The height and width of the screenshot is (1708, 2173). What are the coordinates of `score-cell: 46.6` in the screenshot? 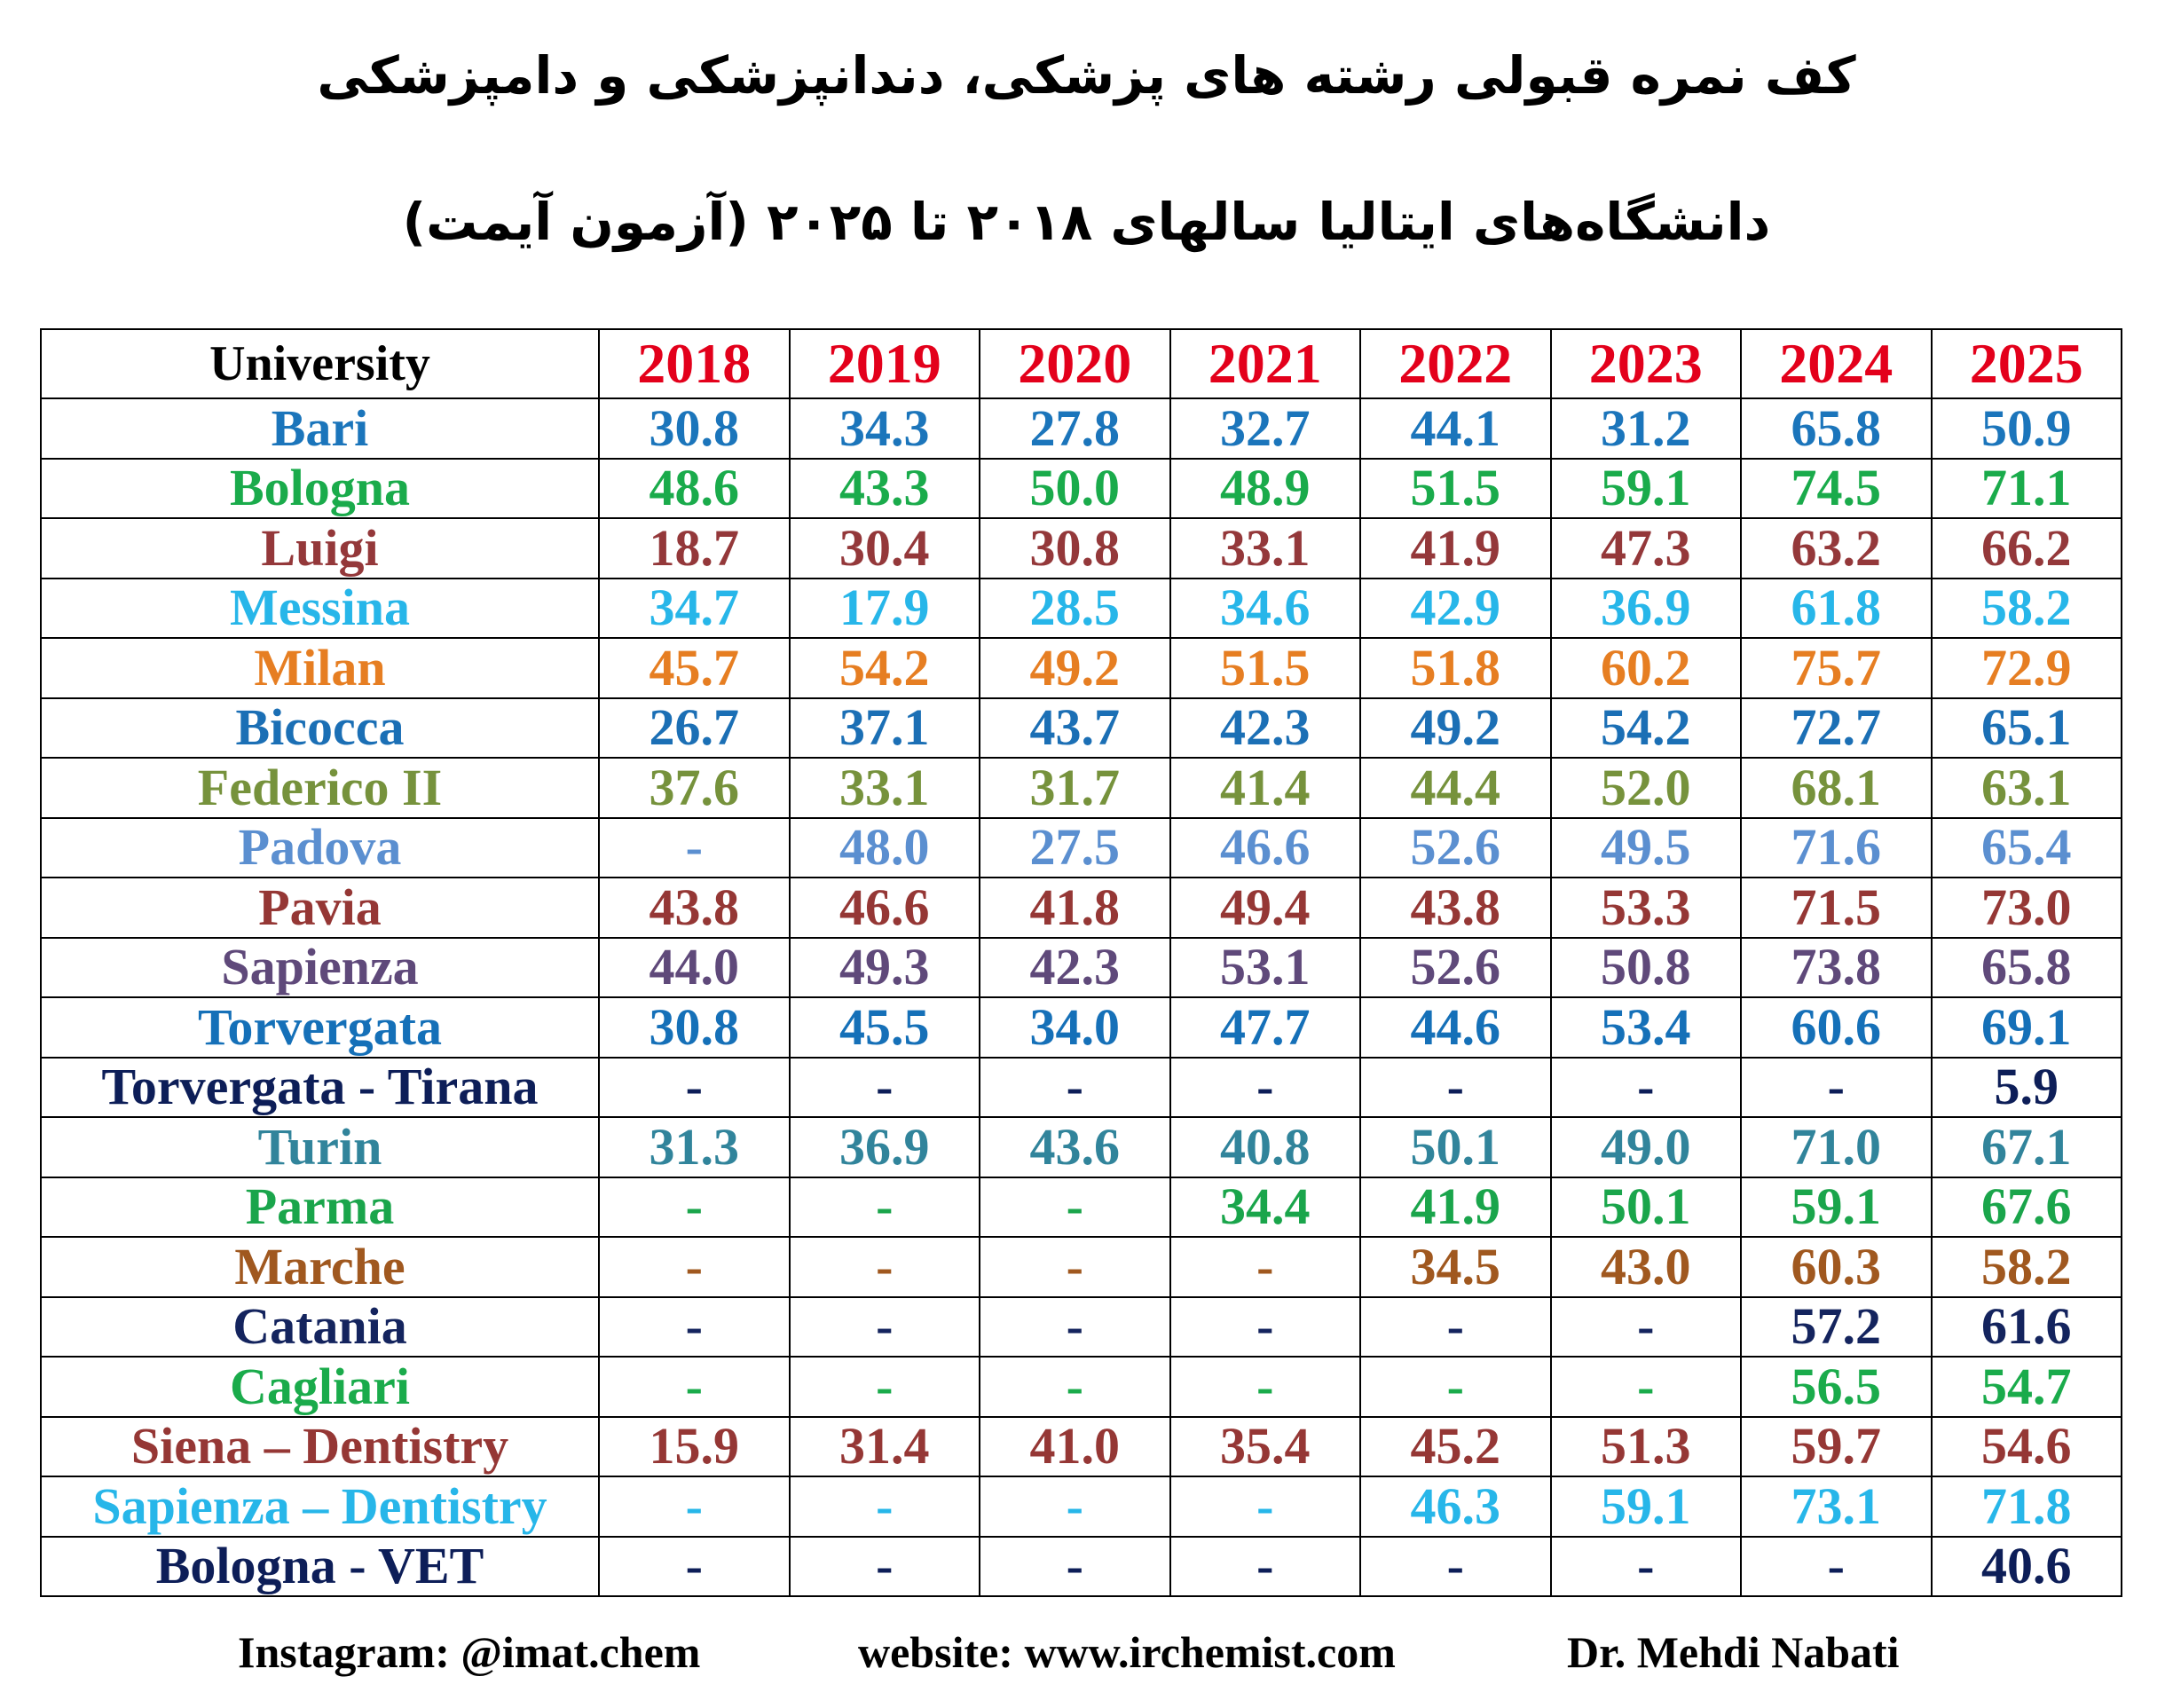 It's located at (884, 908).